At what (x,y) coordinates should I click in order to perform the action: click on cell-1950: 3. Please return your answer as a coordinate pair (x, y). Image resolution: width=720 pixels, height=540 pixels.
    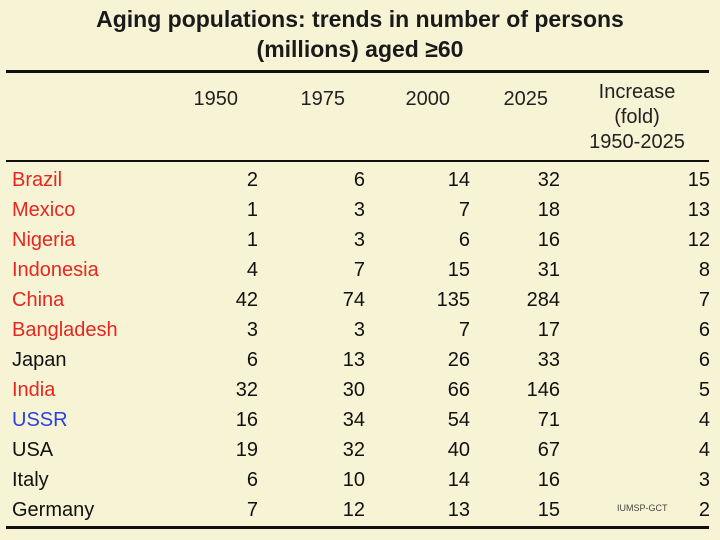
    Looking at the image, I should click on (252, 330).